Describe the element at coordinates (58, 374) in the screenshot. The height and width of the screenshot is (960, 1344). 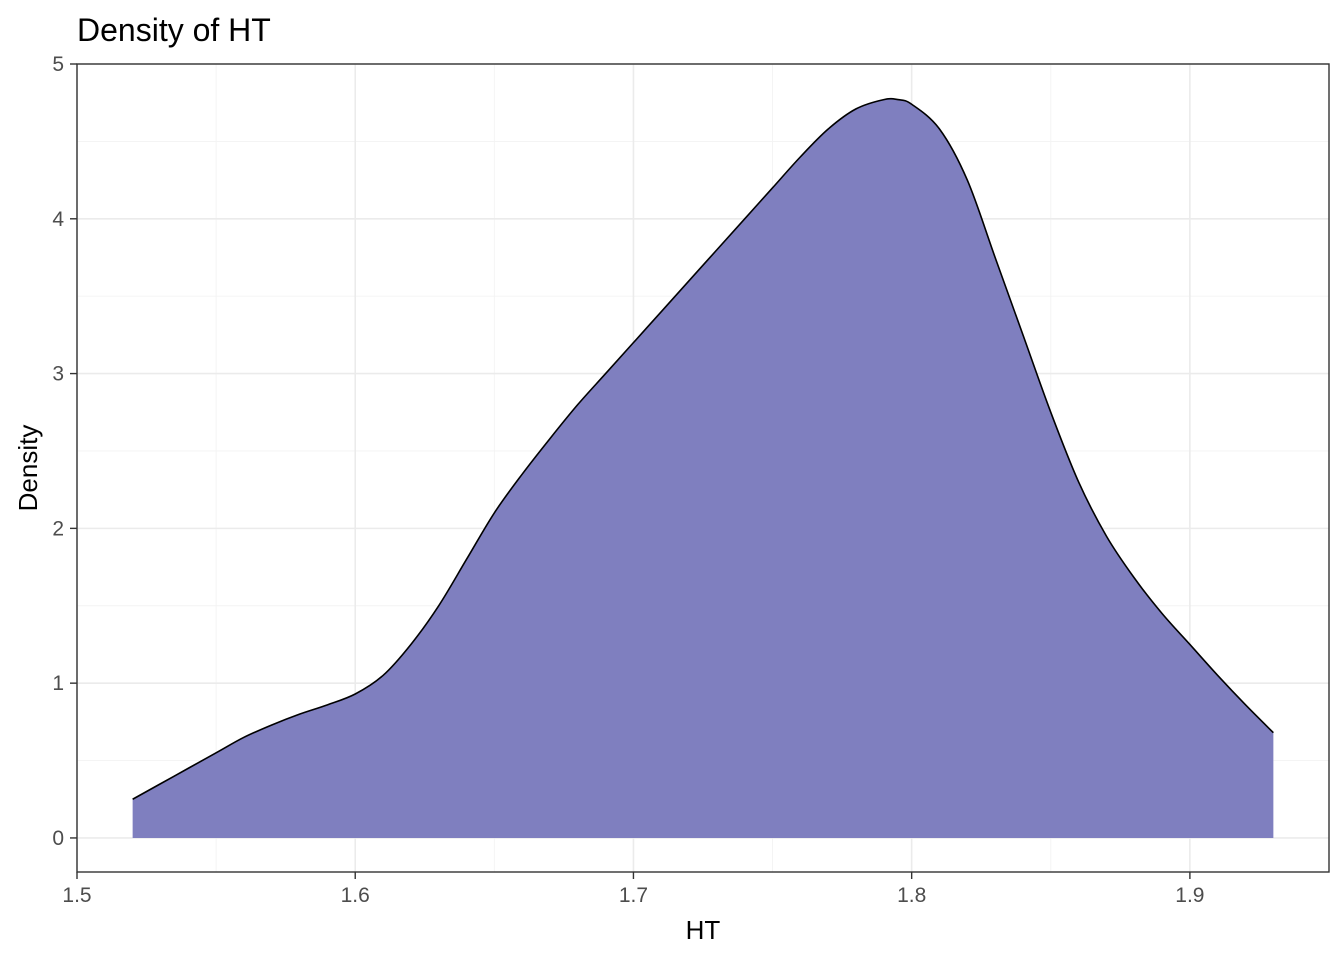
I see `y-tick-label: 3` at that location.